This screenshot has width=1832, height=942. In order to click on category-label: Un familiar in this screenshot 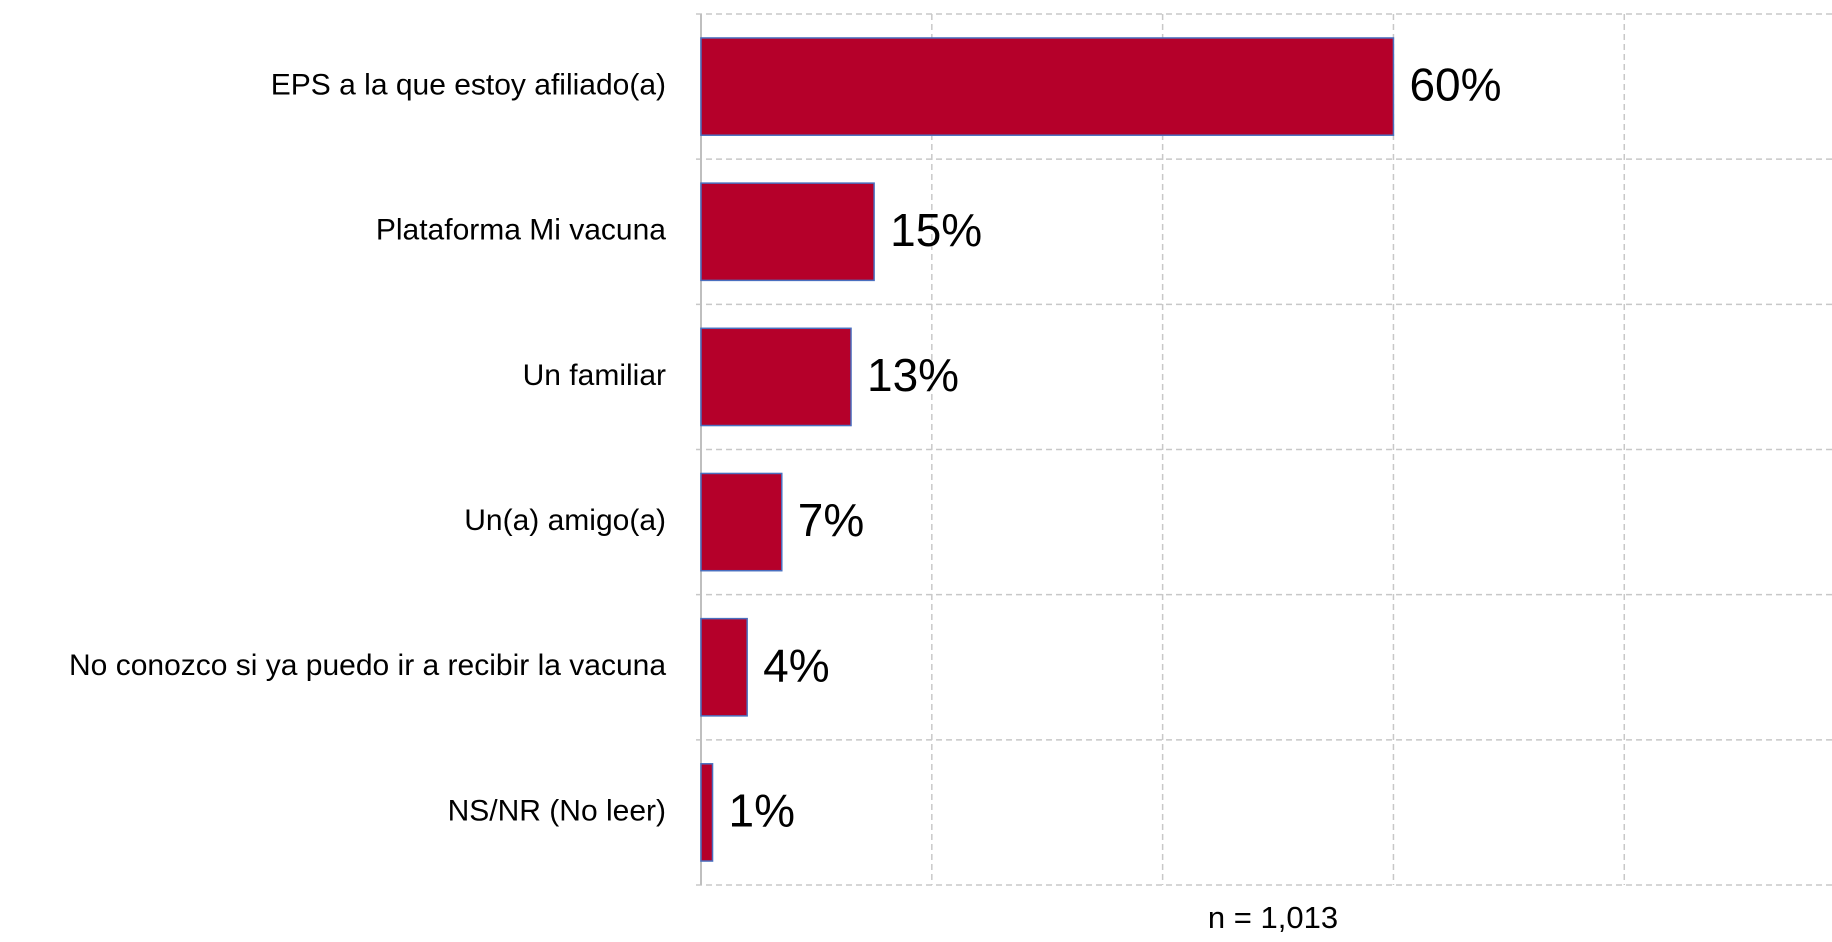, I will do `click(594, 375)`.